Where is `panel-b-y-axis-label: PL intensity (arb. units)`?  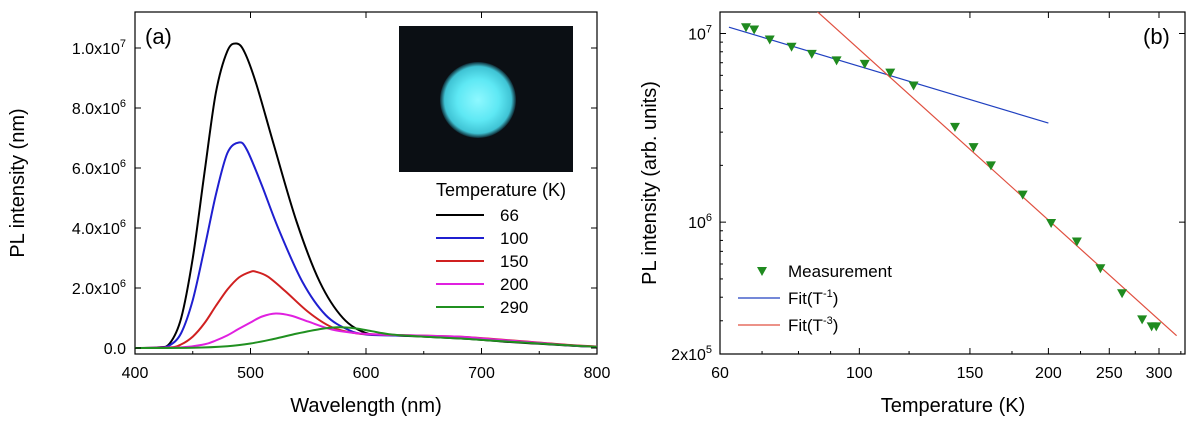 panel-b-y-axis-label: PL intensity (arb. units) is located at coordinates (650, 183).